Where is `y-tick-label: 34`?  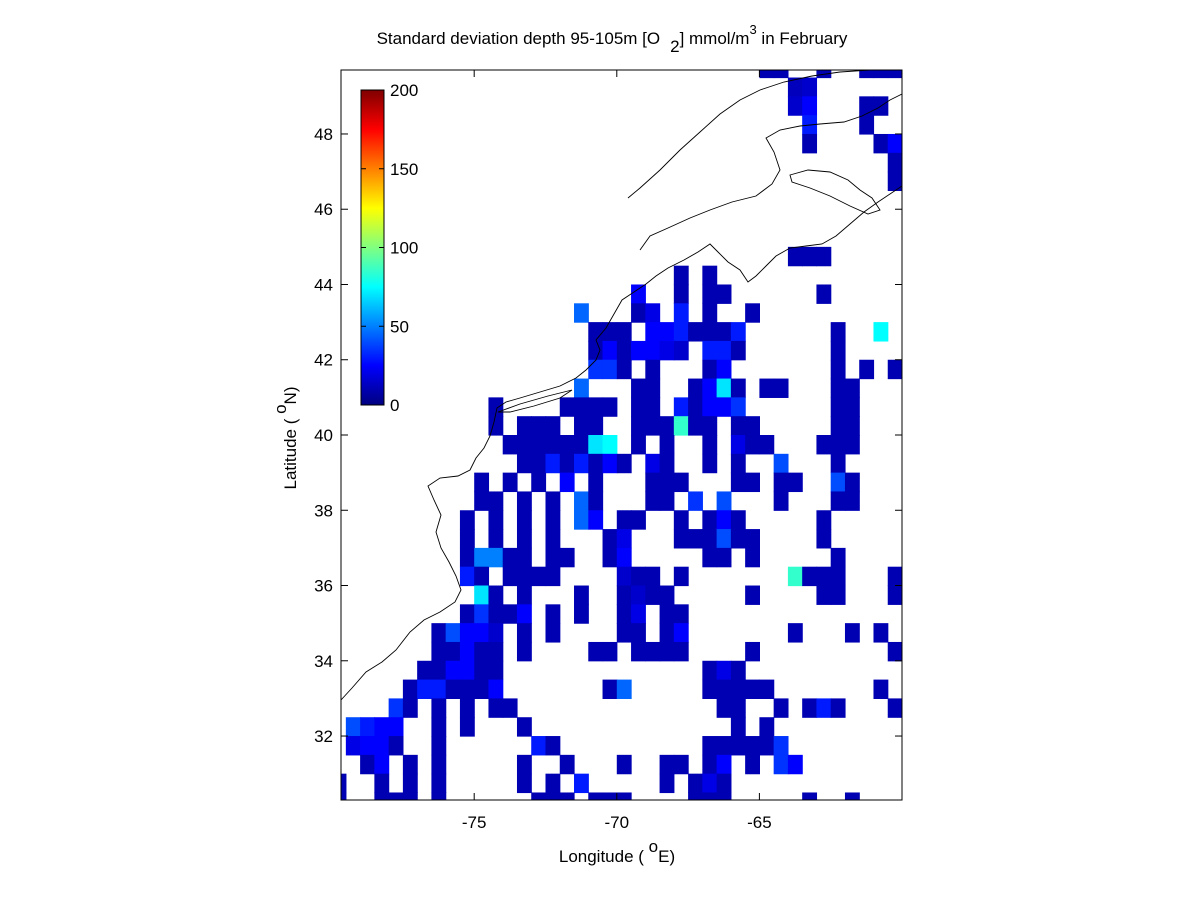
y-tick-label: 34 is located at coordinates (323, 661).